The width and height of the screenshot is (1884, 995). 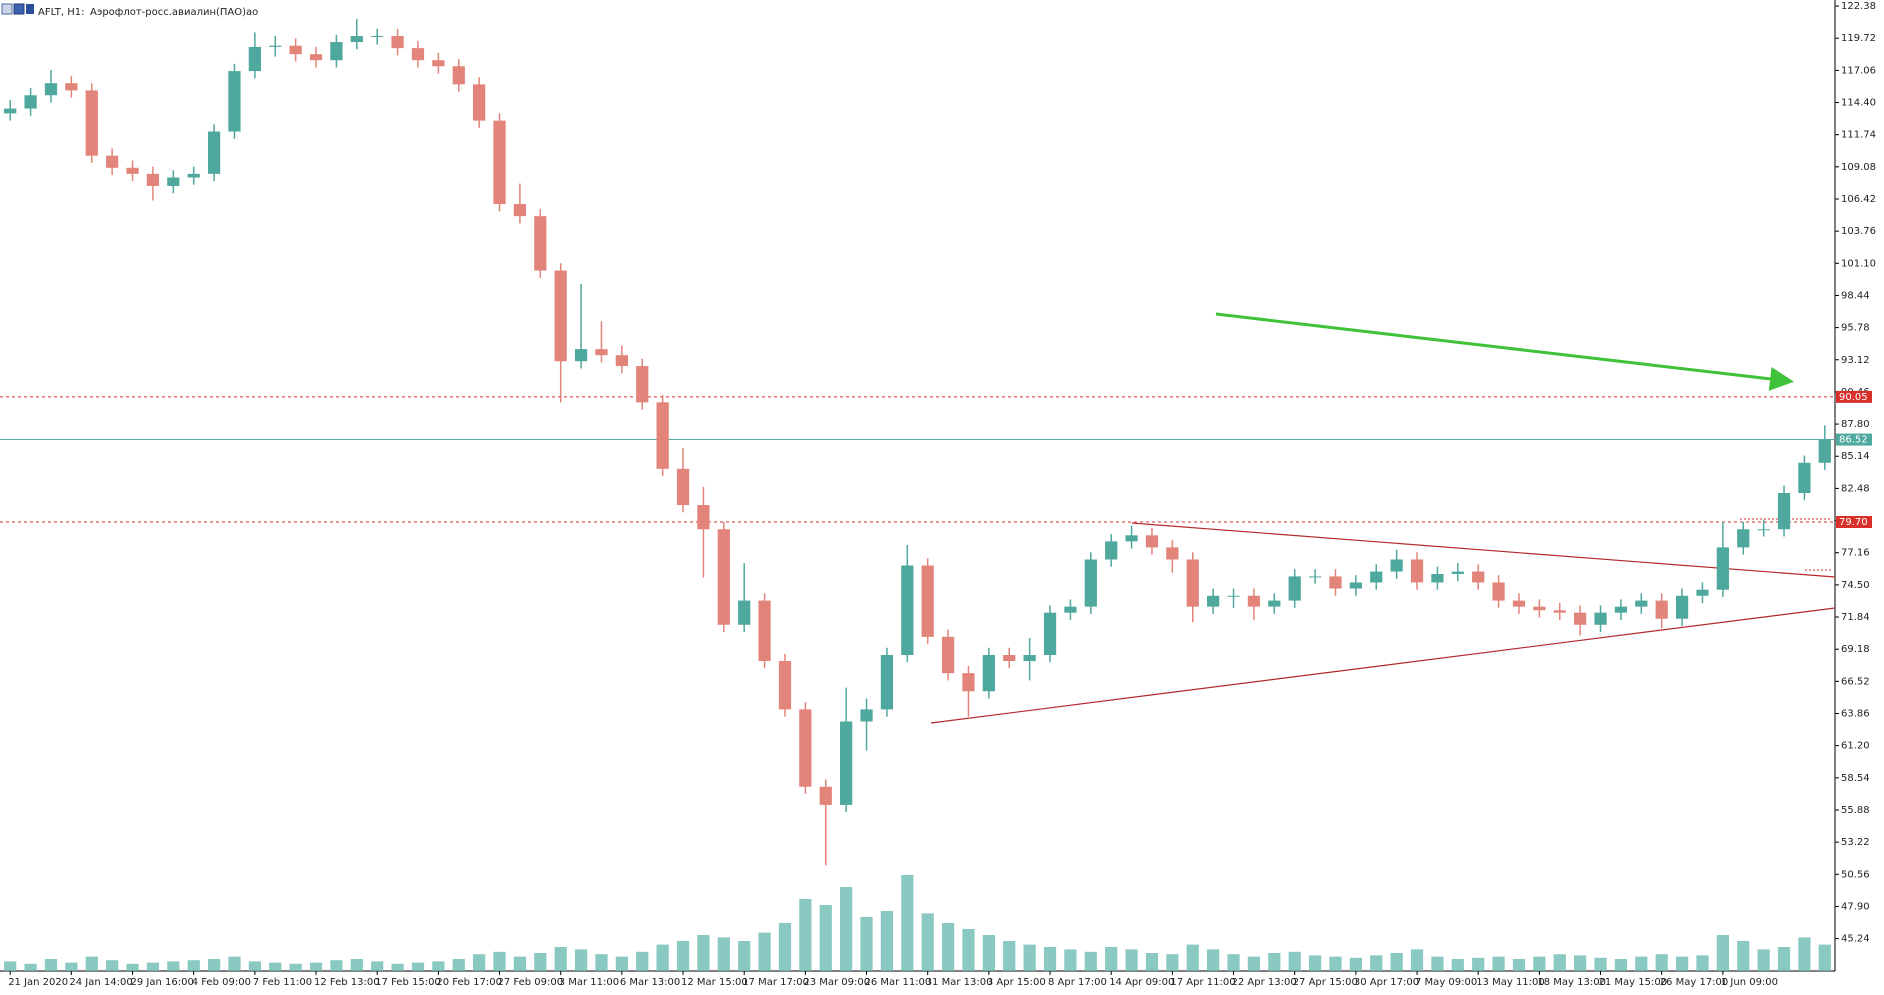 I want to click on x-tick-label: 14 Apr 09:00, so click(x=1141, y=982).